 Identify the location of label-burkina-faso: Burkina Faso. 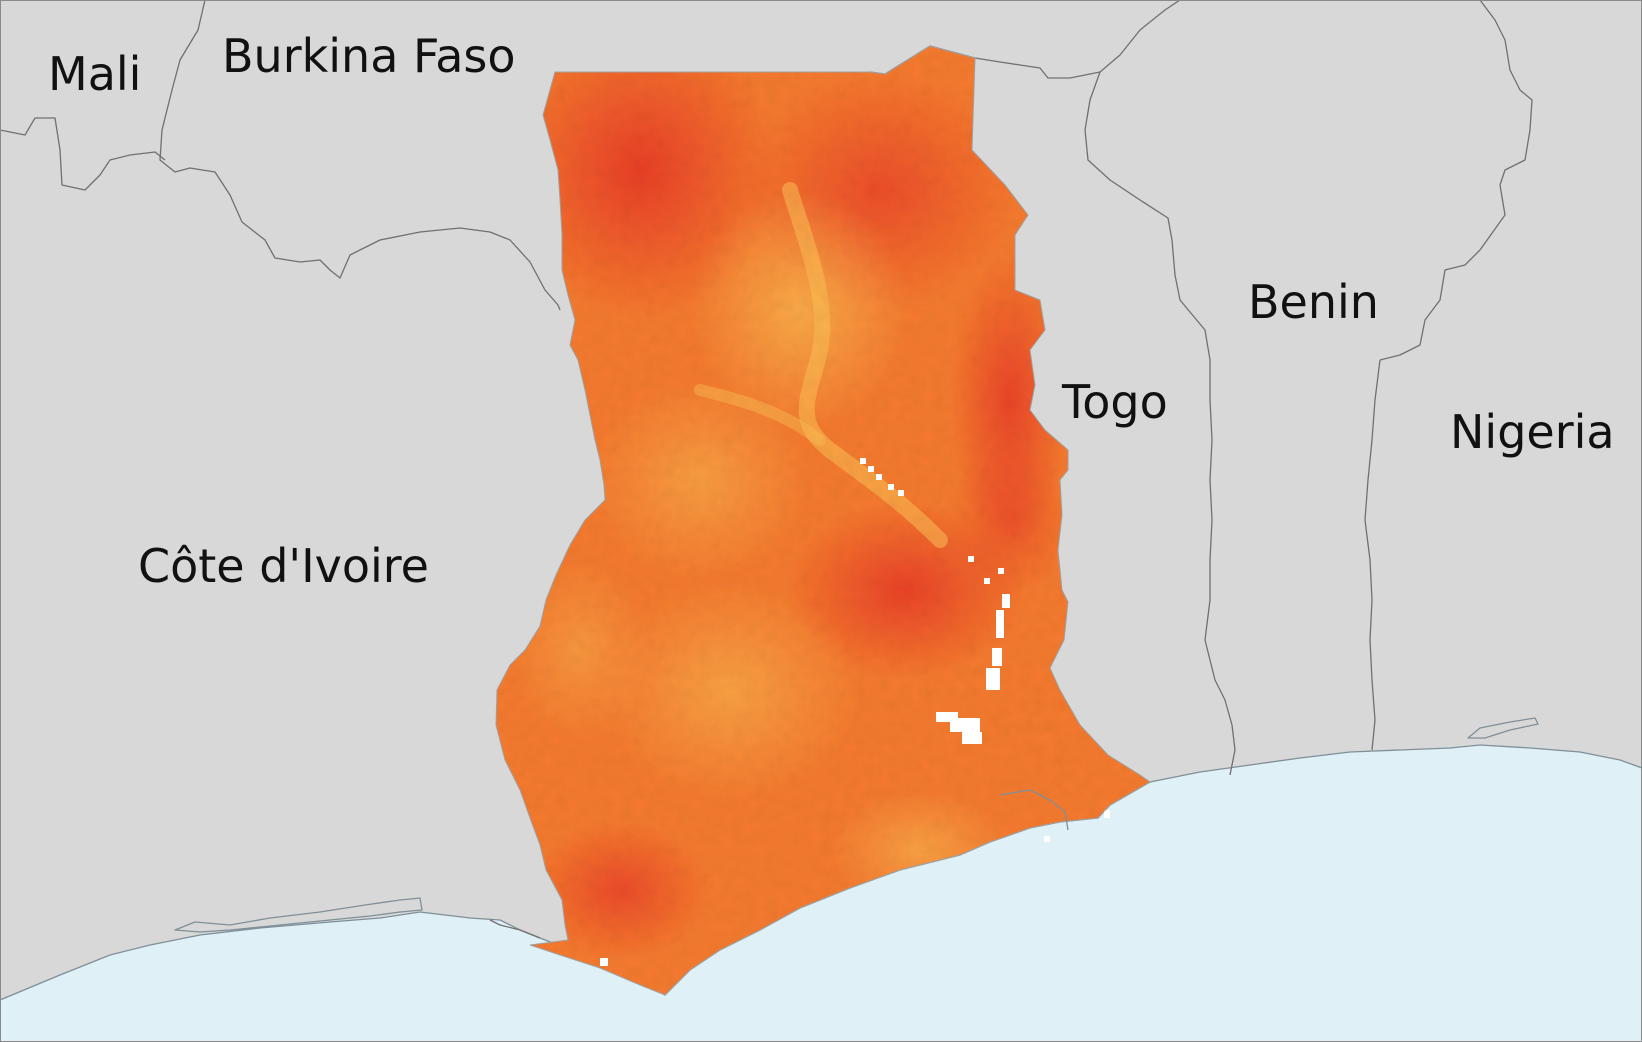
(369, 56).